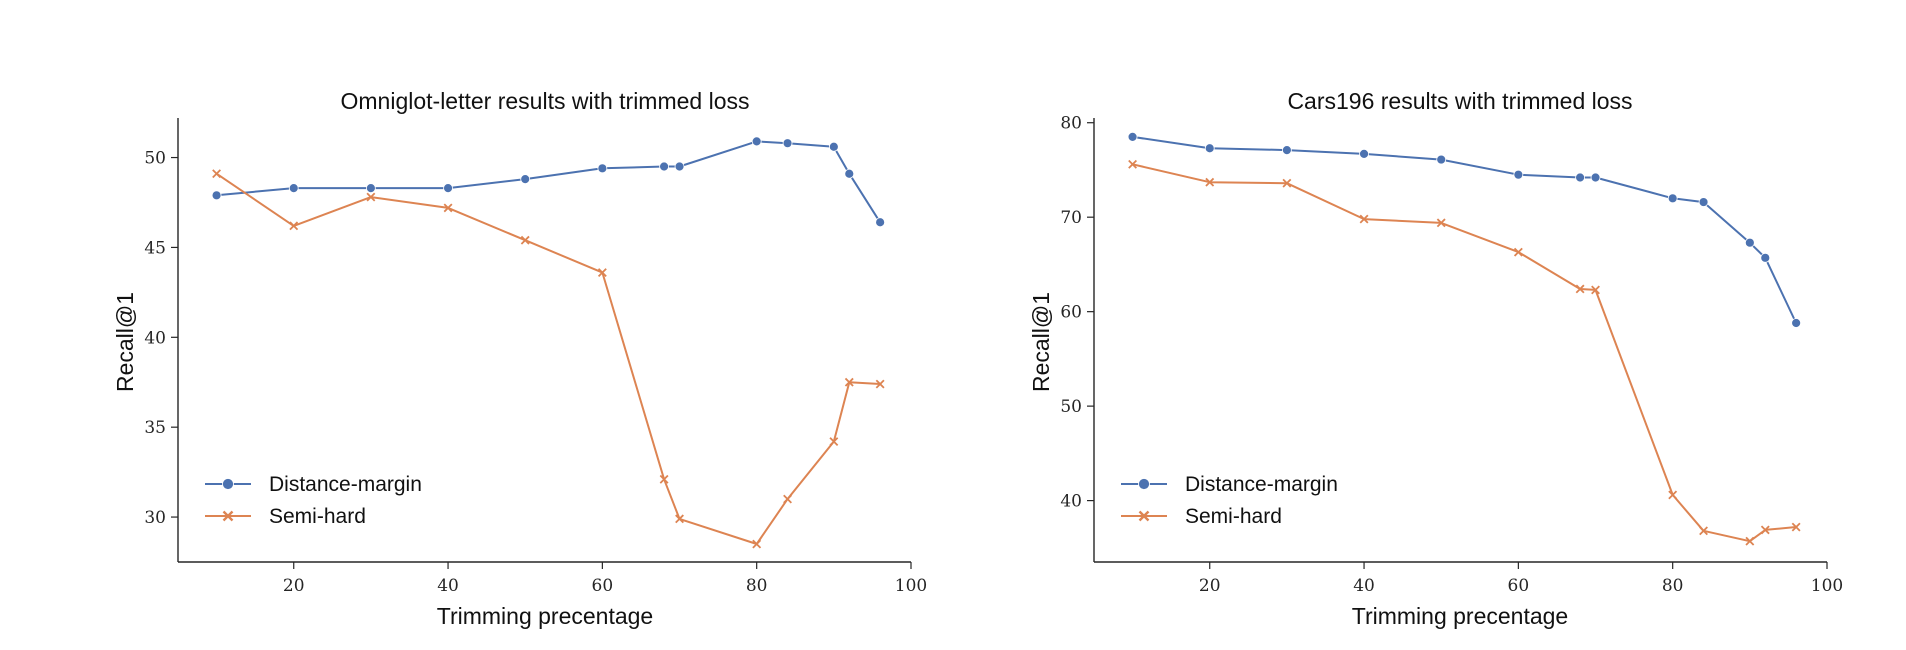  Describe the element at coordinates (345, 484) in the screenshot. I see `legend-label: Distance-margin` at that location.